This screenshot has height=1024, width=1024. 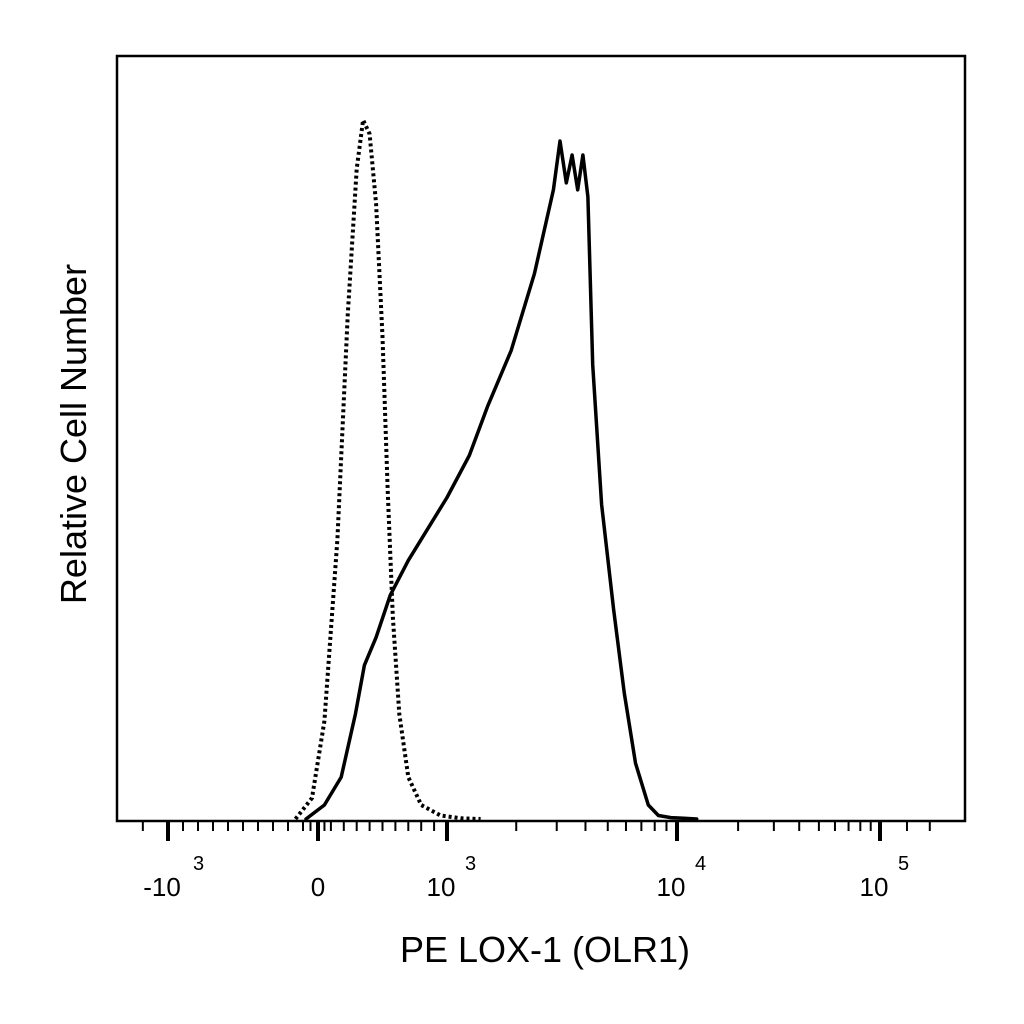 What do you see at coordinates (545, 949) in the screenshot?
I see `x-axis-title: PE LOX-1 (OLR1)` at bounding box center [545, 949].